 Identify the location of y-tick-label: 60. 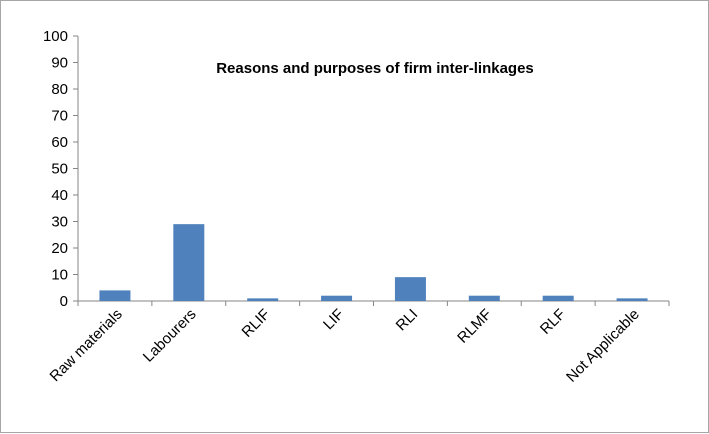
(59, 142).